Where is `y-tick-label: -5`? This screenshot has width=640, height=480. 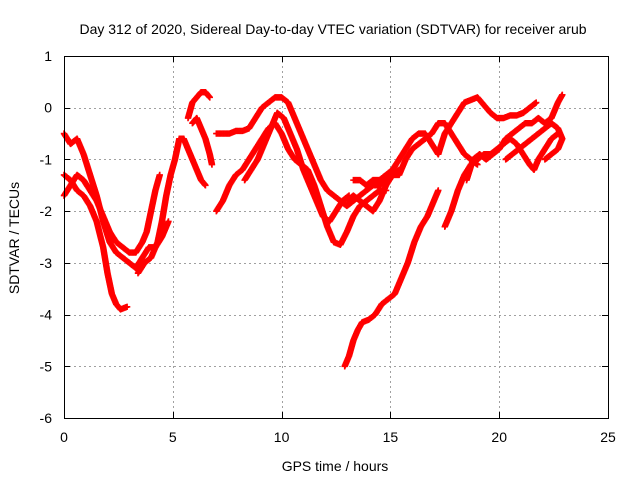 y-tick-label: -5 is located at coordinates (46, 366).